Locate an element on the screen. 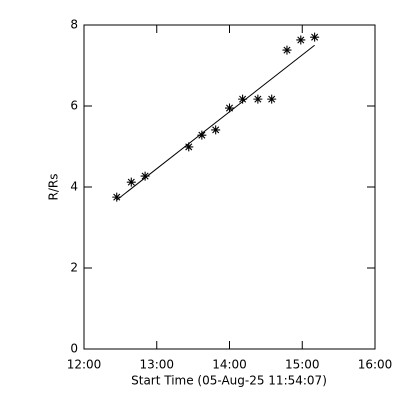  x-tick-label: 13:00 is located at coordinates (156, 365).